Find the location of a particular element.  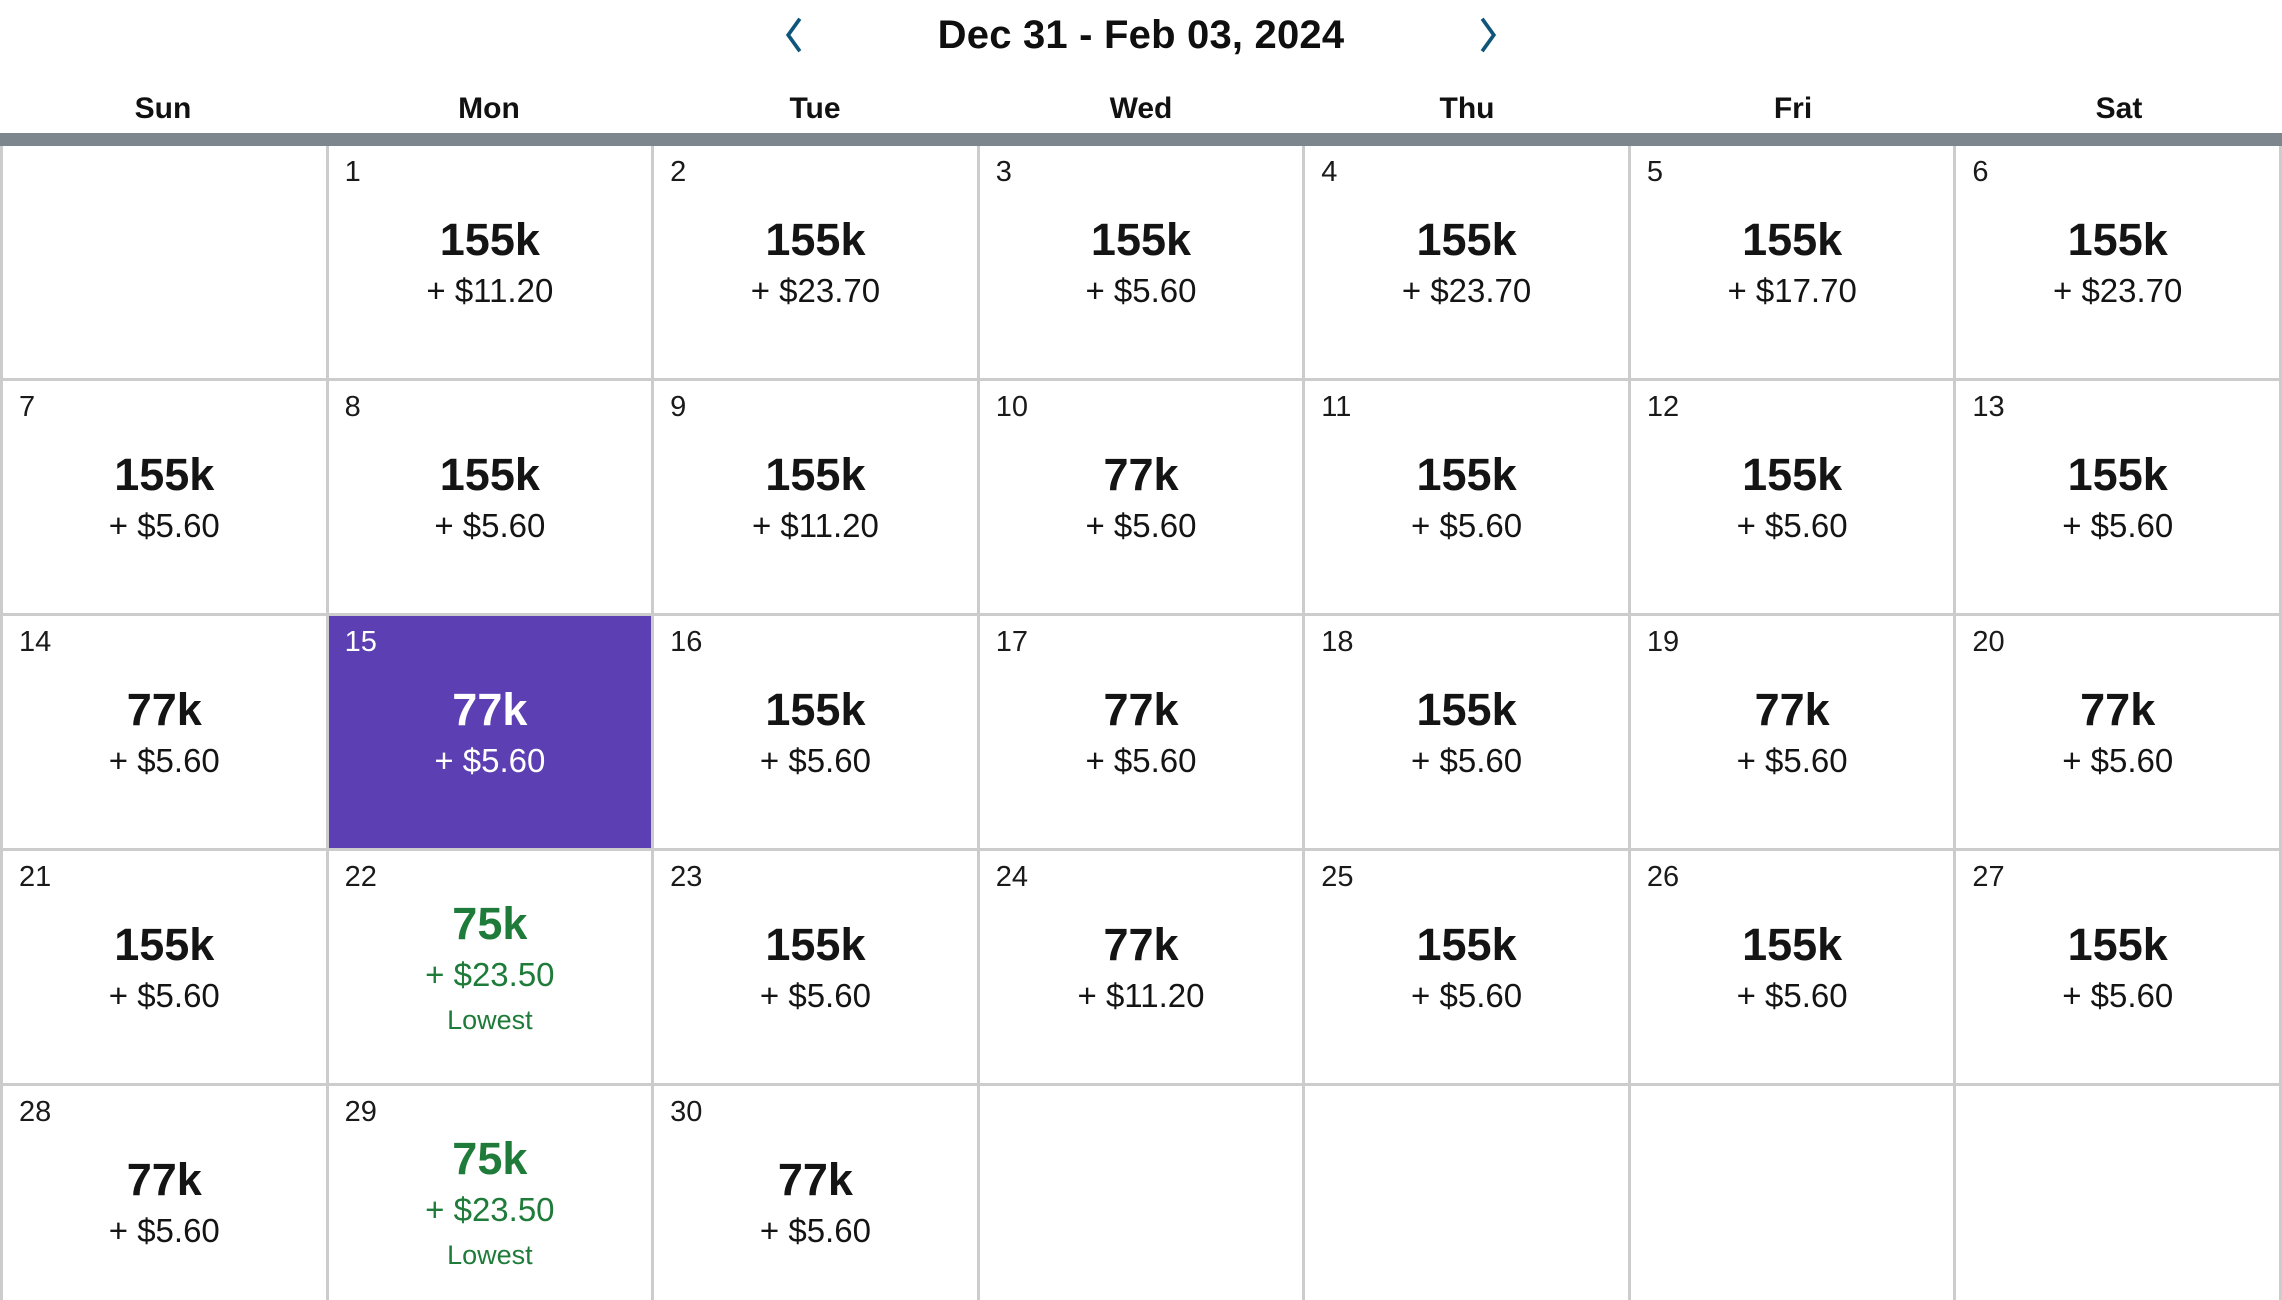

calendar-cell-11: 11 155k + $5.60 is located at coordinates (1466, 497).